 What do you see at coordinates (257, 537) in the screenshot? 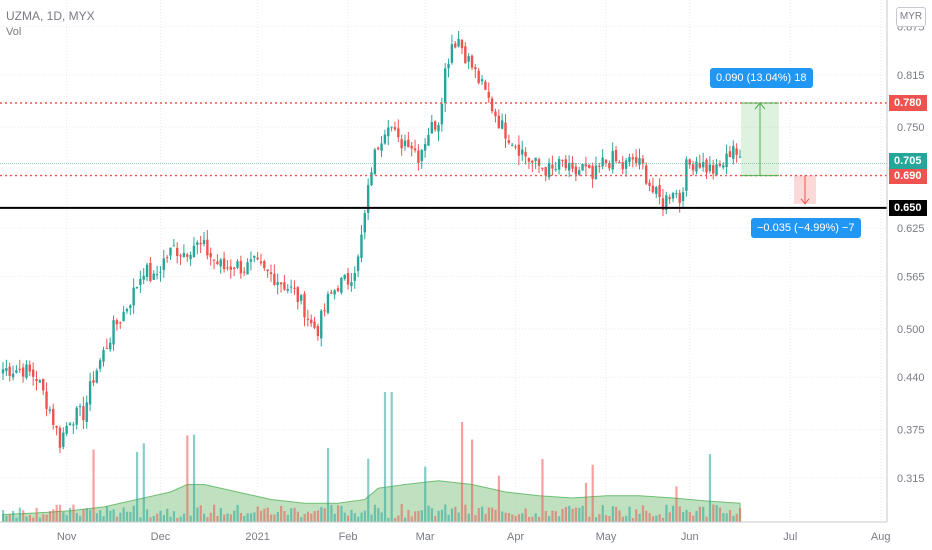
I see `x-tick-label: 2021` at bounding box center [257, 537].